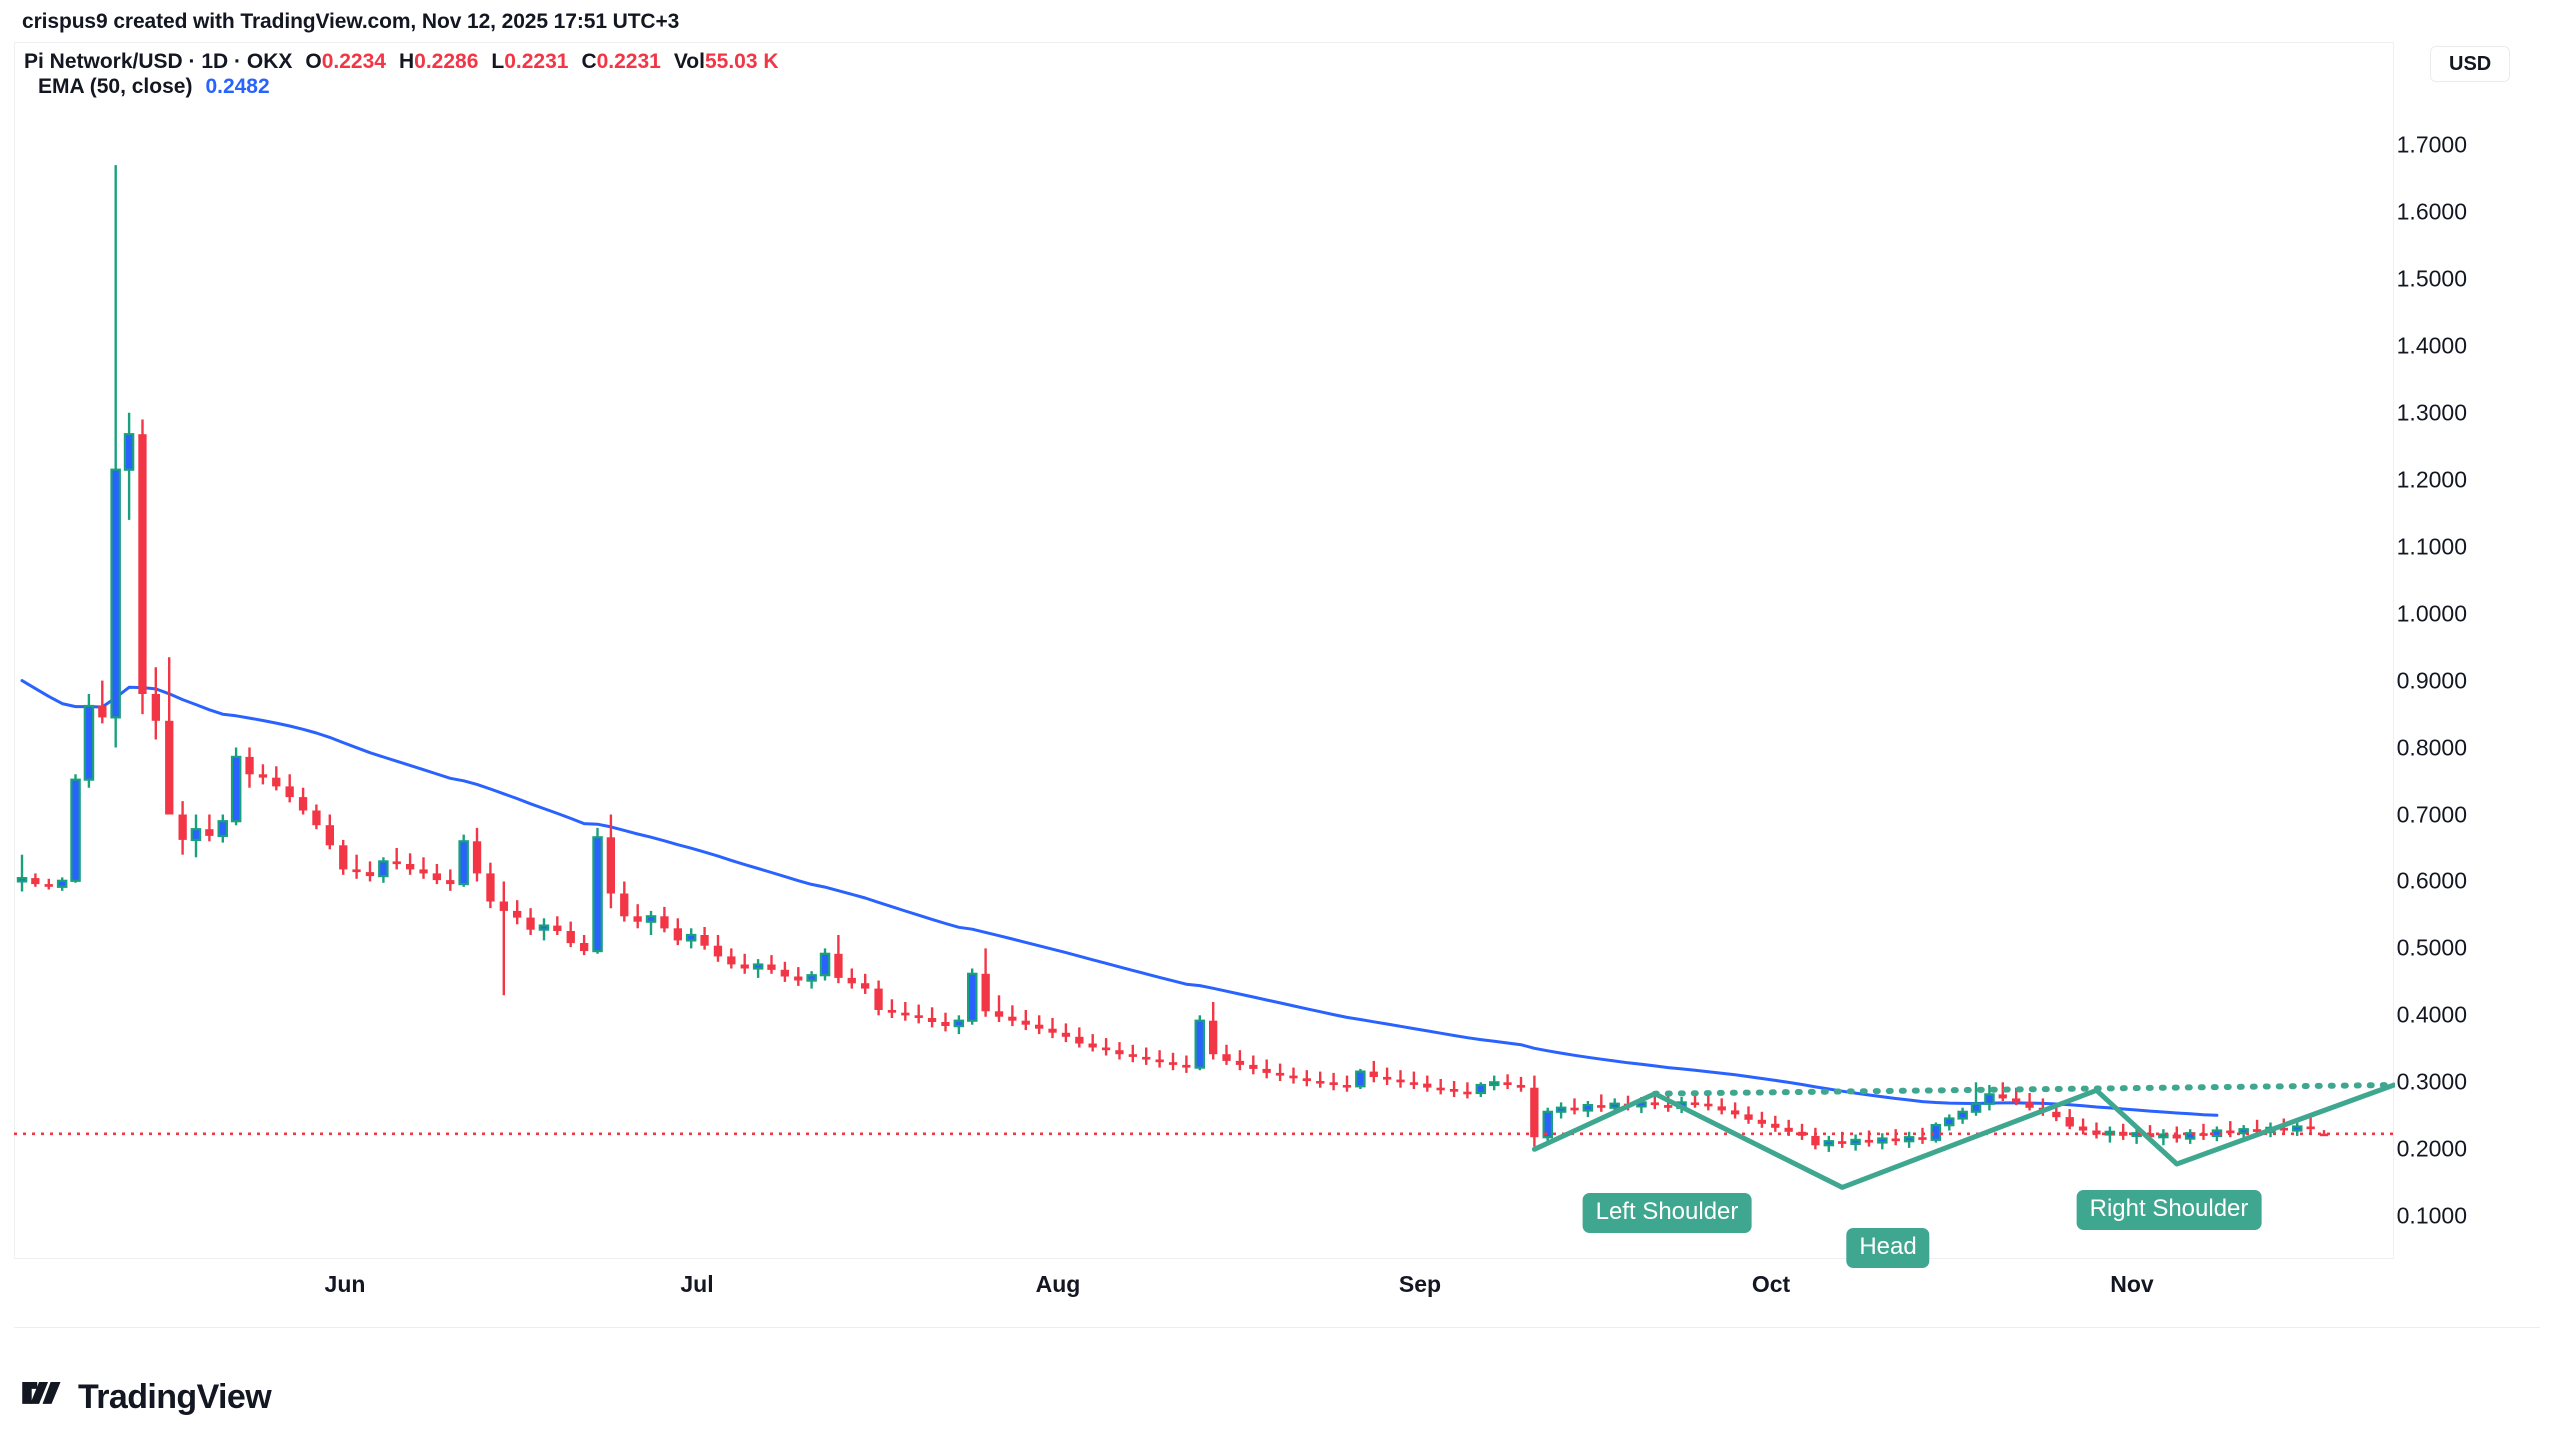  I want to click on ema-label: EMA (50, close), so click(115, 86).